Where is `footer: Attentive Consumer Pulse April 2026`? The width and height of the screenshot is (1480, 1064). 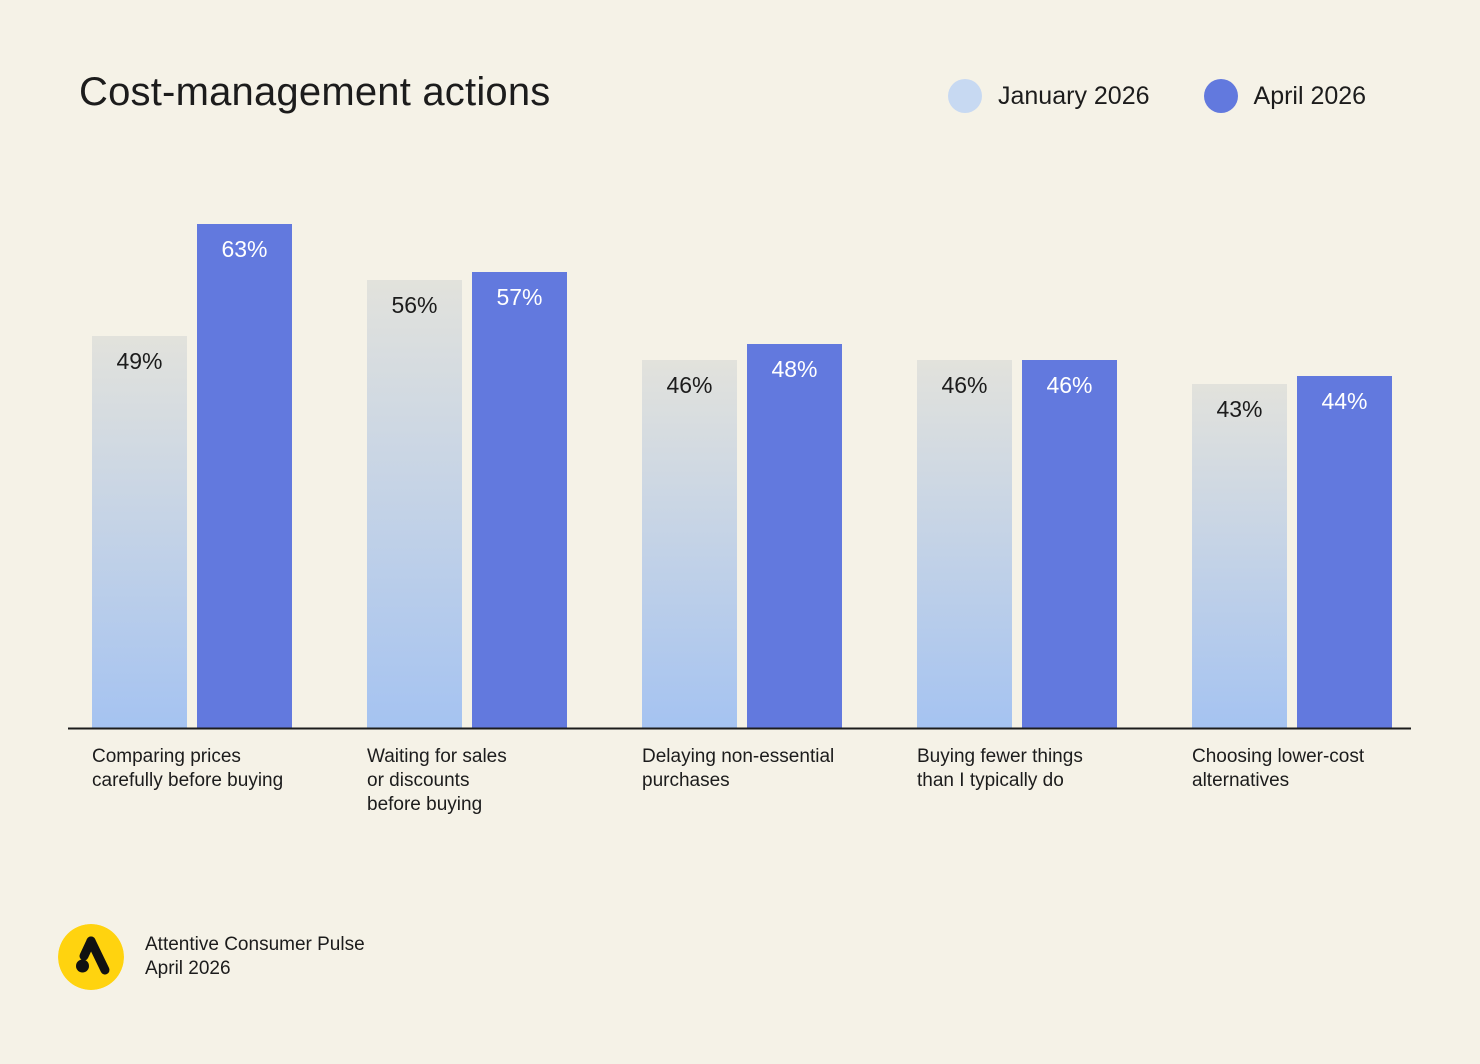 footer: Attentive Consumer Pulse April 2026 is located at coordinates (211, 957).